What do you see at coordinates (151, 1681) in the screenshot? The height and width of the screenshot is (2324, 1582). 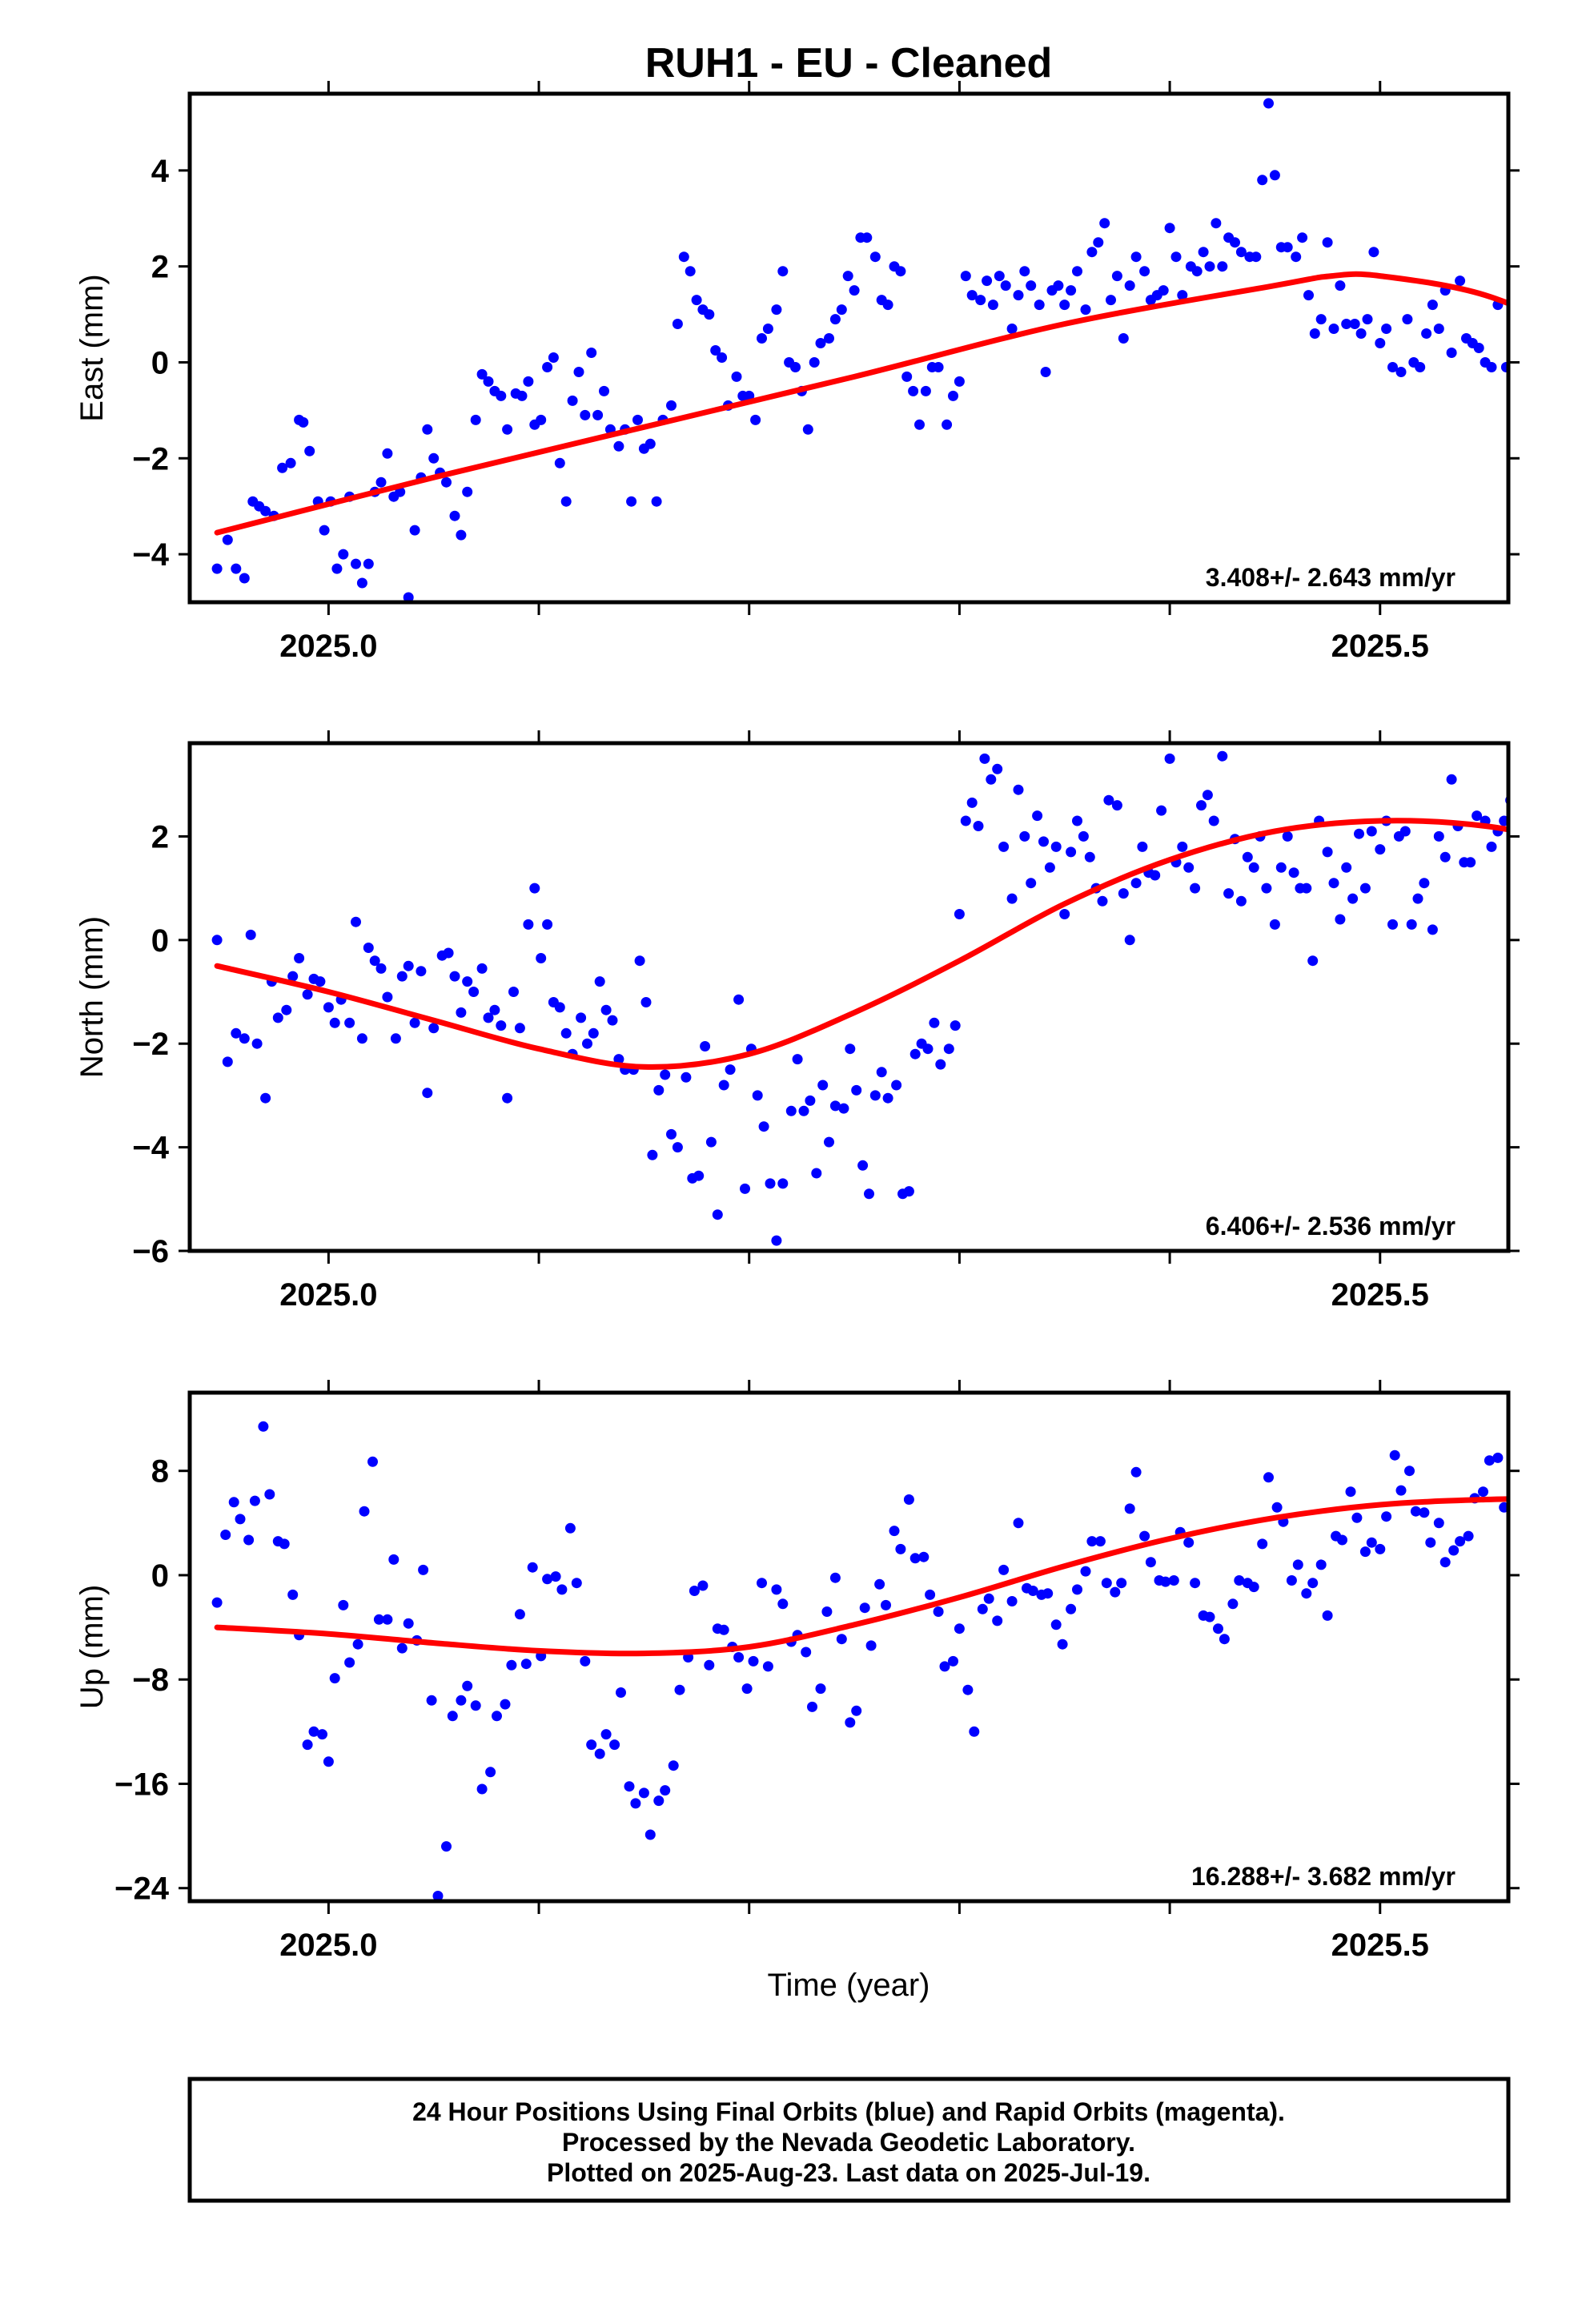 I see `y-tick-label: −8` at bounding box center [151, 1681].